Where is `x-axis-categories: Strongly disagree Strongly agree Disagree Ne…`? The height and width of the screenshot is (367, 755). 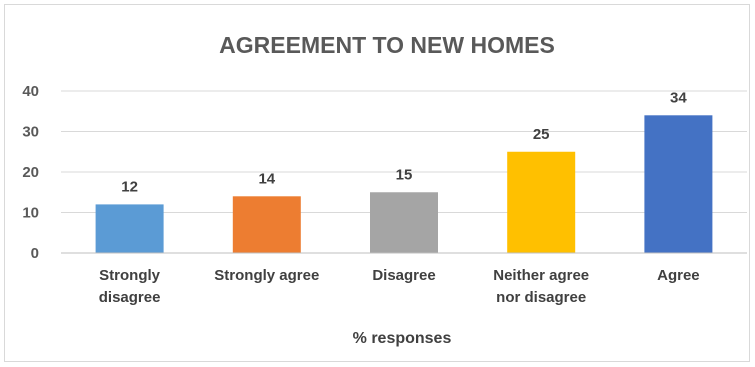 x-axis-categories: Strongly disagree Strongly agree Disagree Ne… is located at coordinates (399, 286).